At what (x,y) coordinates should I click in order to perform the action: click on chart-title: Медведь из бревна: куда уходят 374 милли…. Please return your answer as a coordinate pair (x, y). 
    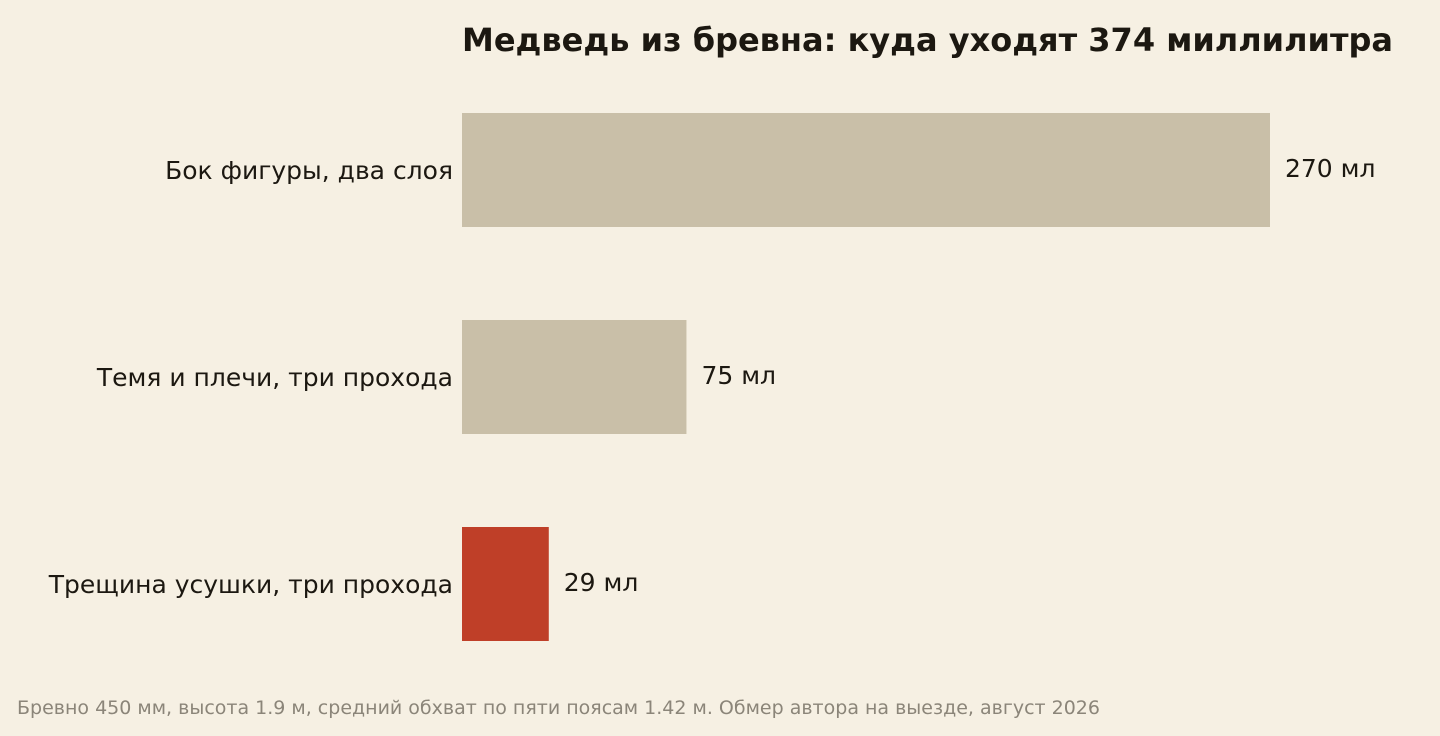
    Looking at the image, I should click on (927, 40).